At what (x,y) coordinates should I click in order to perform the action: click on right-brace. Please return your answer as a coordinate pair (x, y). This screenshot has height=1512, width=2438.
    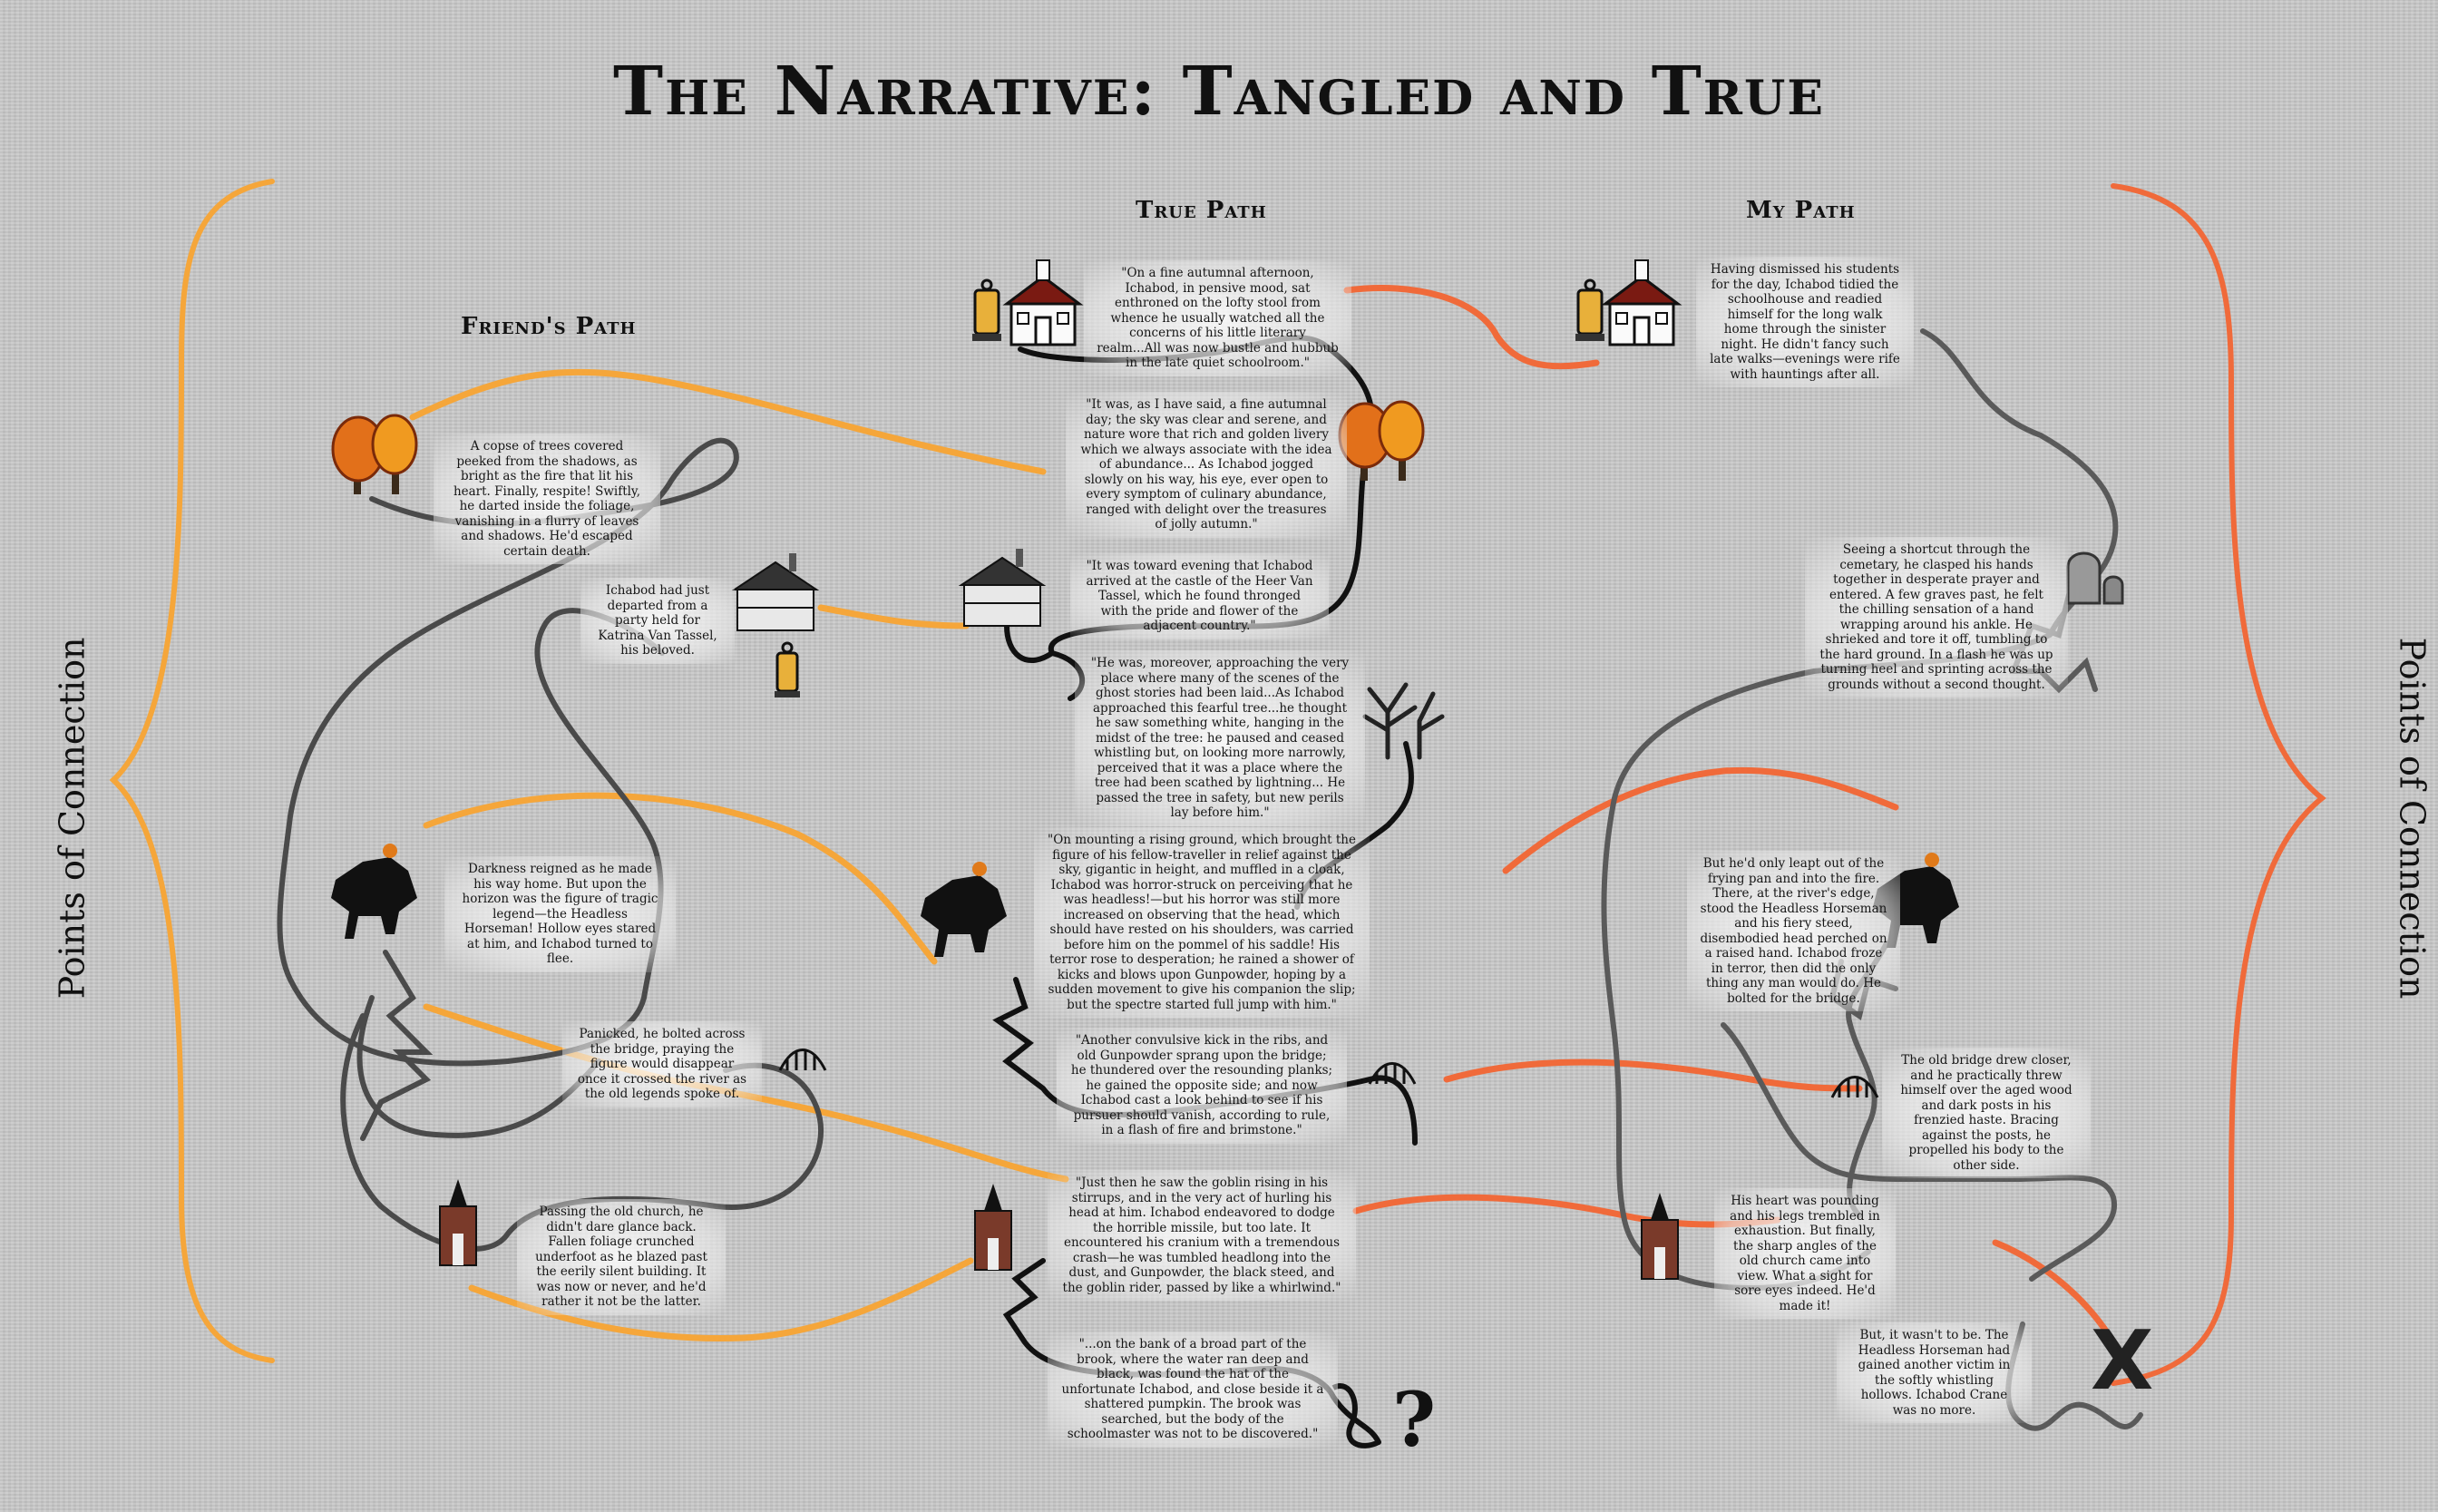
    Looking at the image, I should click on (2218, 784).